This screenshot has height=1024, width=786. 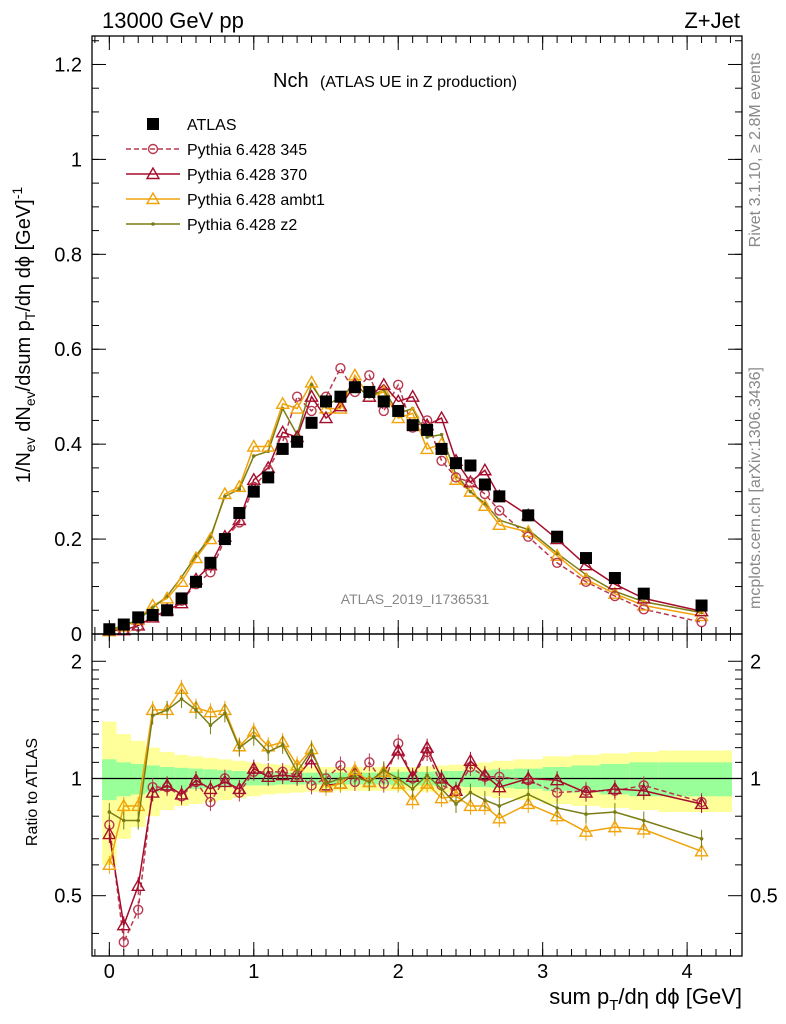 What do you see at coordinates (68, 65) in the screenshot?
I see `y-tick-label: 1.2` at bounding box center [68, 65].